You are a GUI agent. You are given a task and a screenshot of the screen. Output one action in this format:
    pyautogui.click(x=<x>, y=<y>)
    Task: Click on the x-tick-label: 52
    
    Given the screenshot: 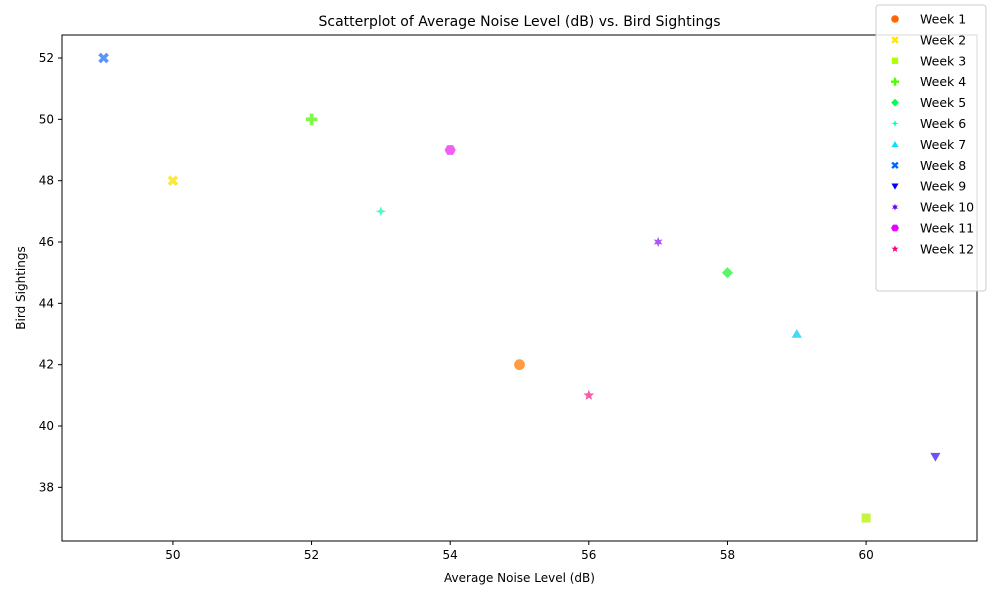 What is the action you would take?
    pyautogui.click(x=311, y=555)
    